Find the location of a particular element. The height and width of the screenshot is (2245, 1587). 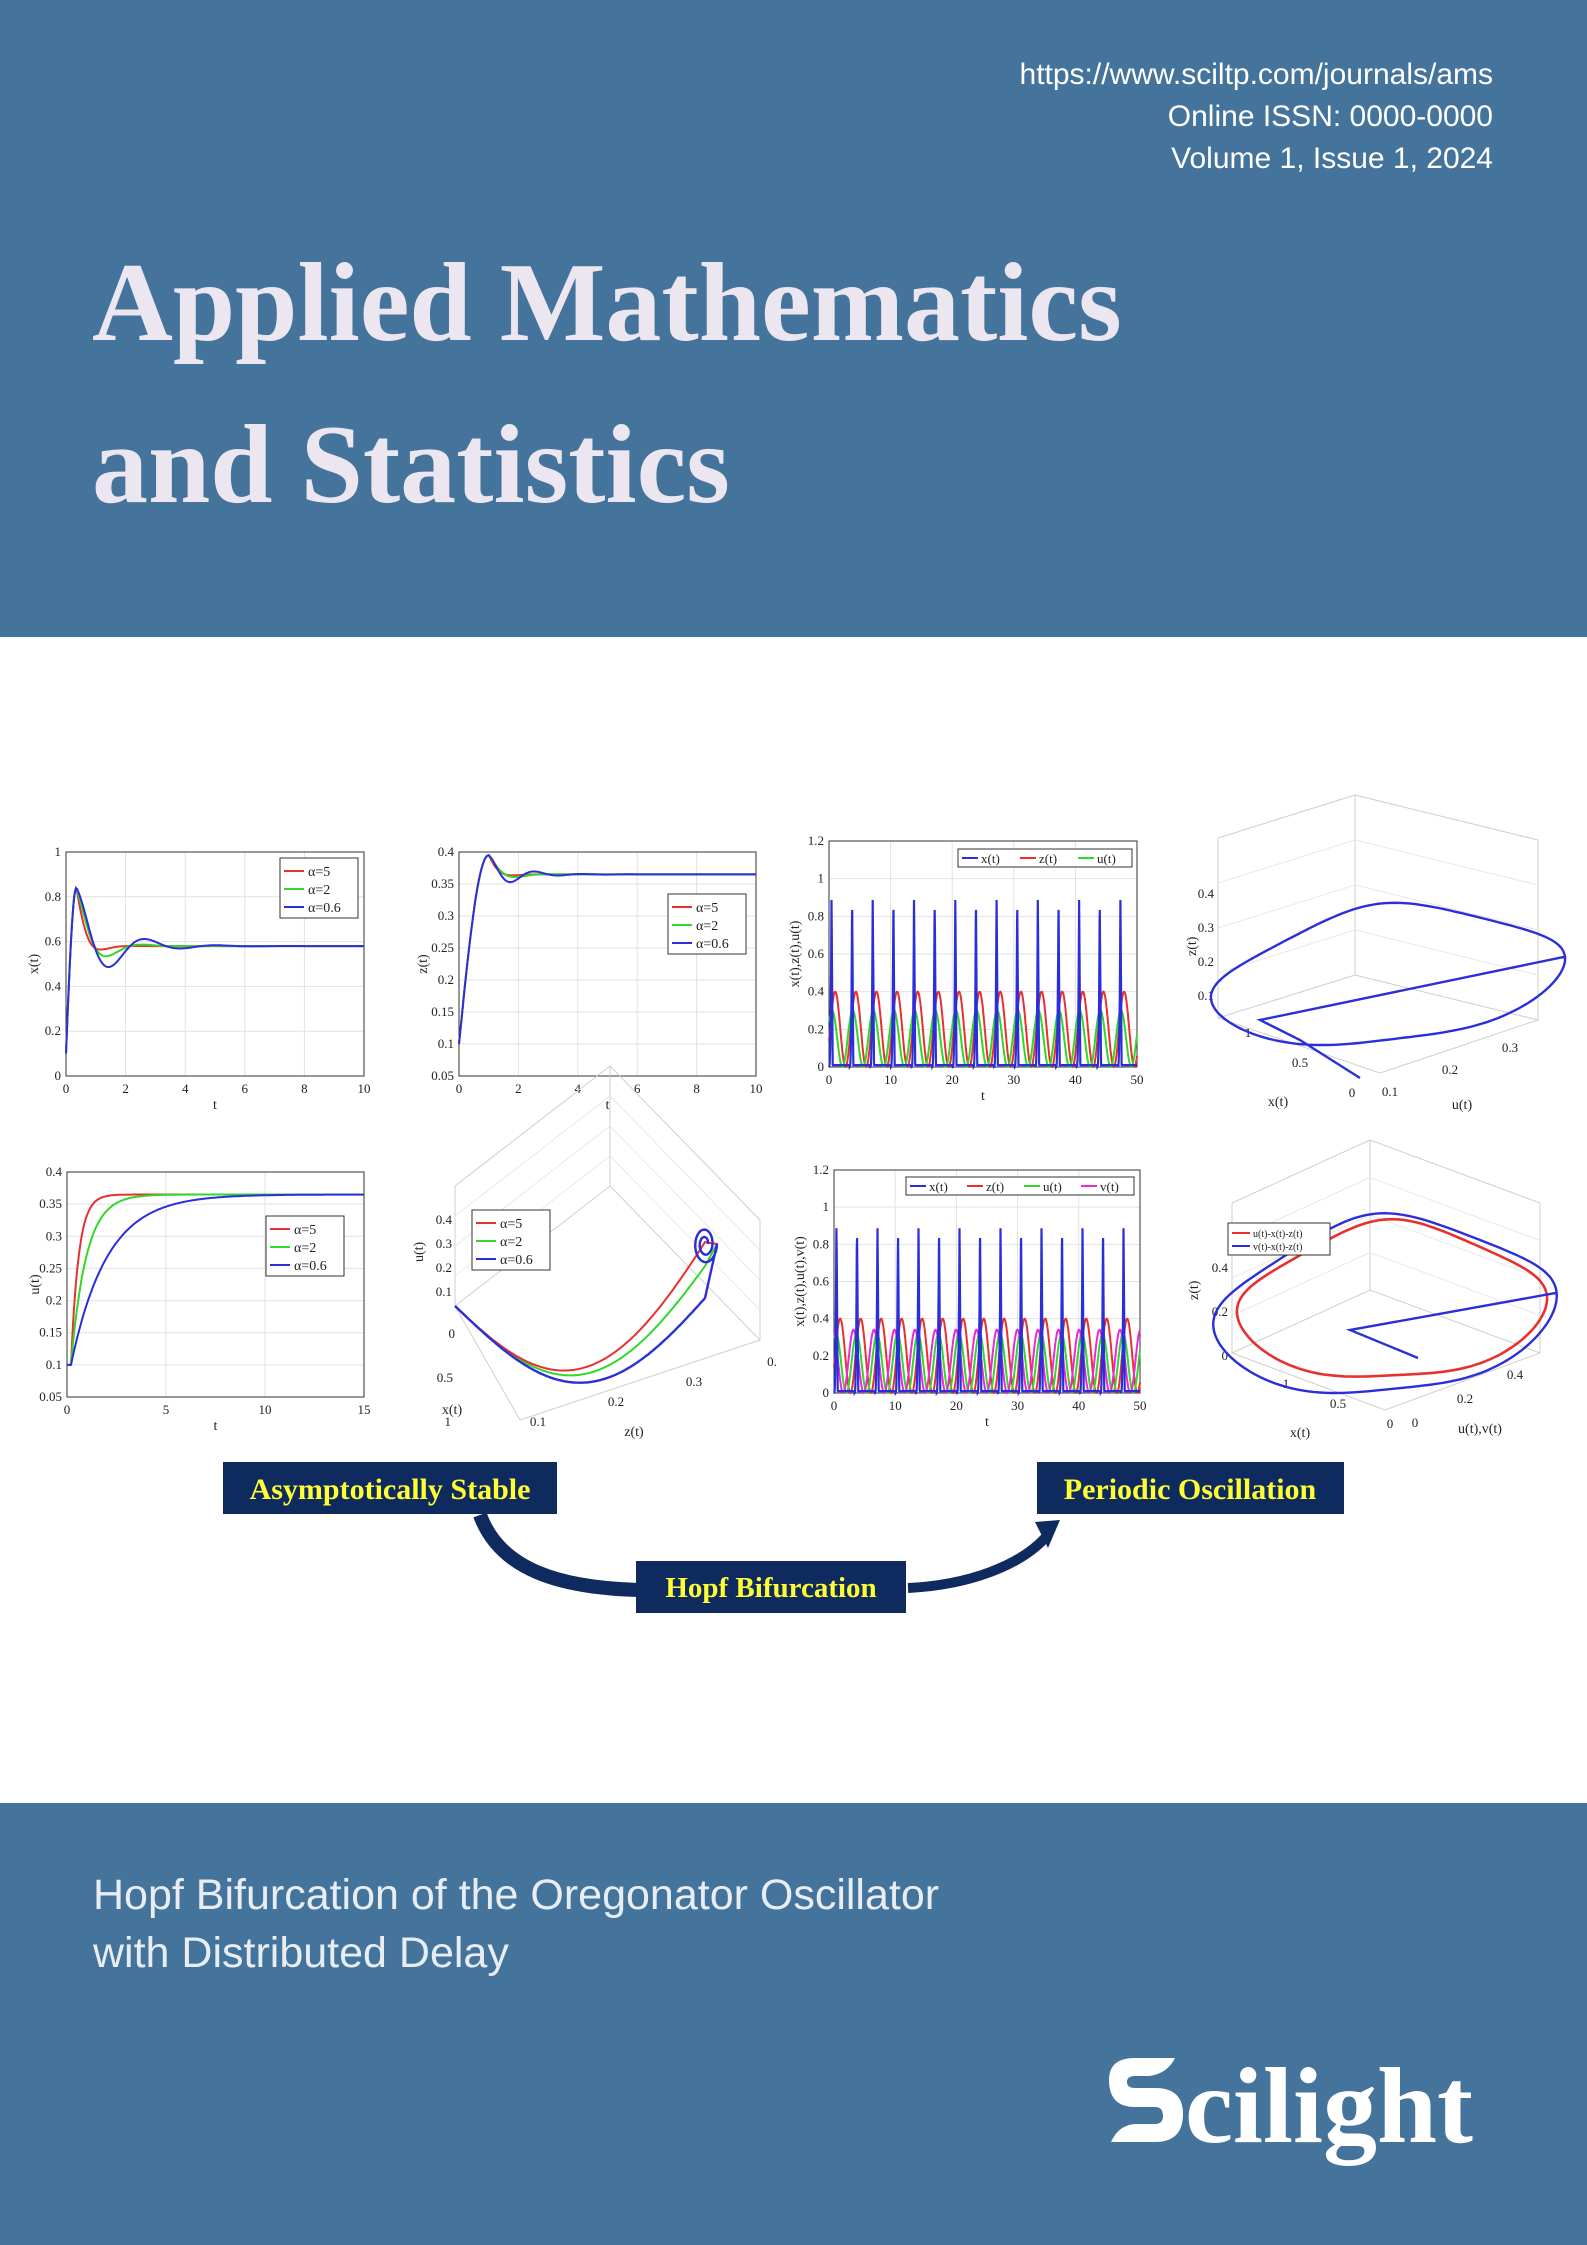

hopf-label: Hopf Bifurcation is located at coordinates (770, 1588).